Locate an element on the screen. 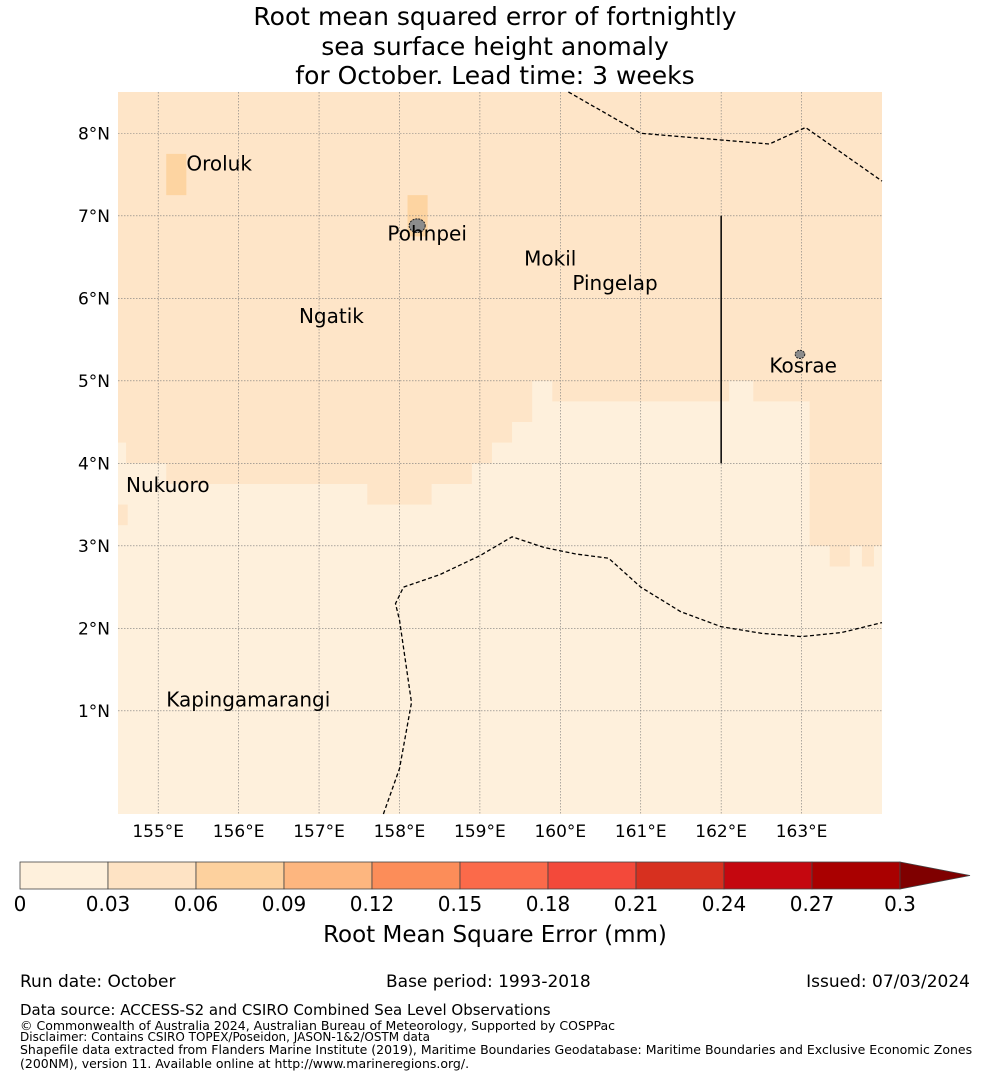 Image resolution: width=990 pixels, height=1080 pixels. title-line-1: Root mean squared error of fortnightly is located at coordinates (495, 16).